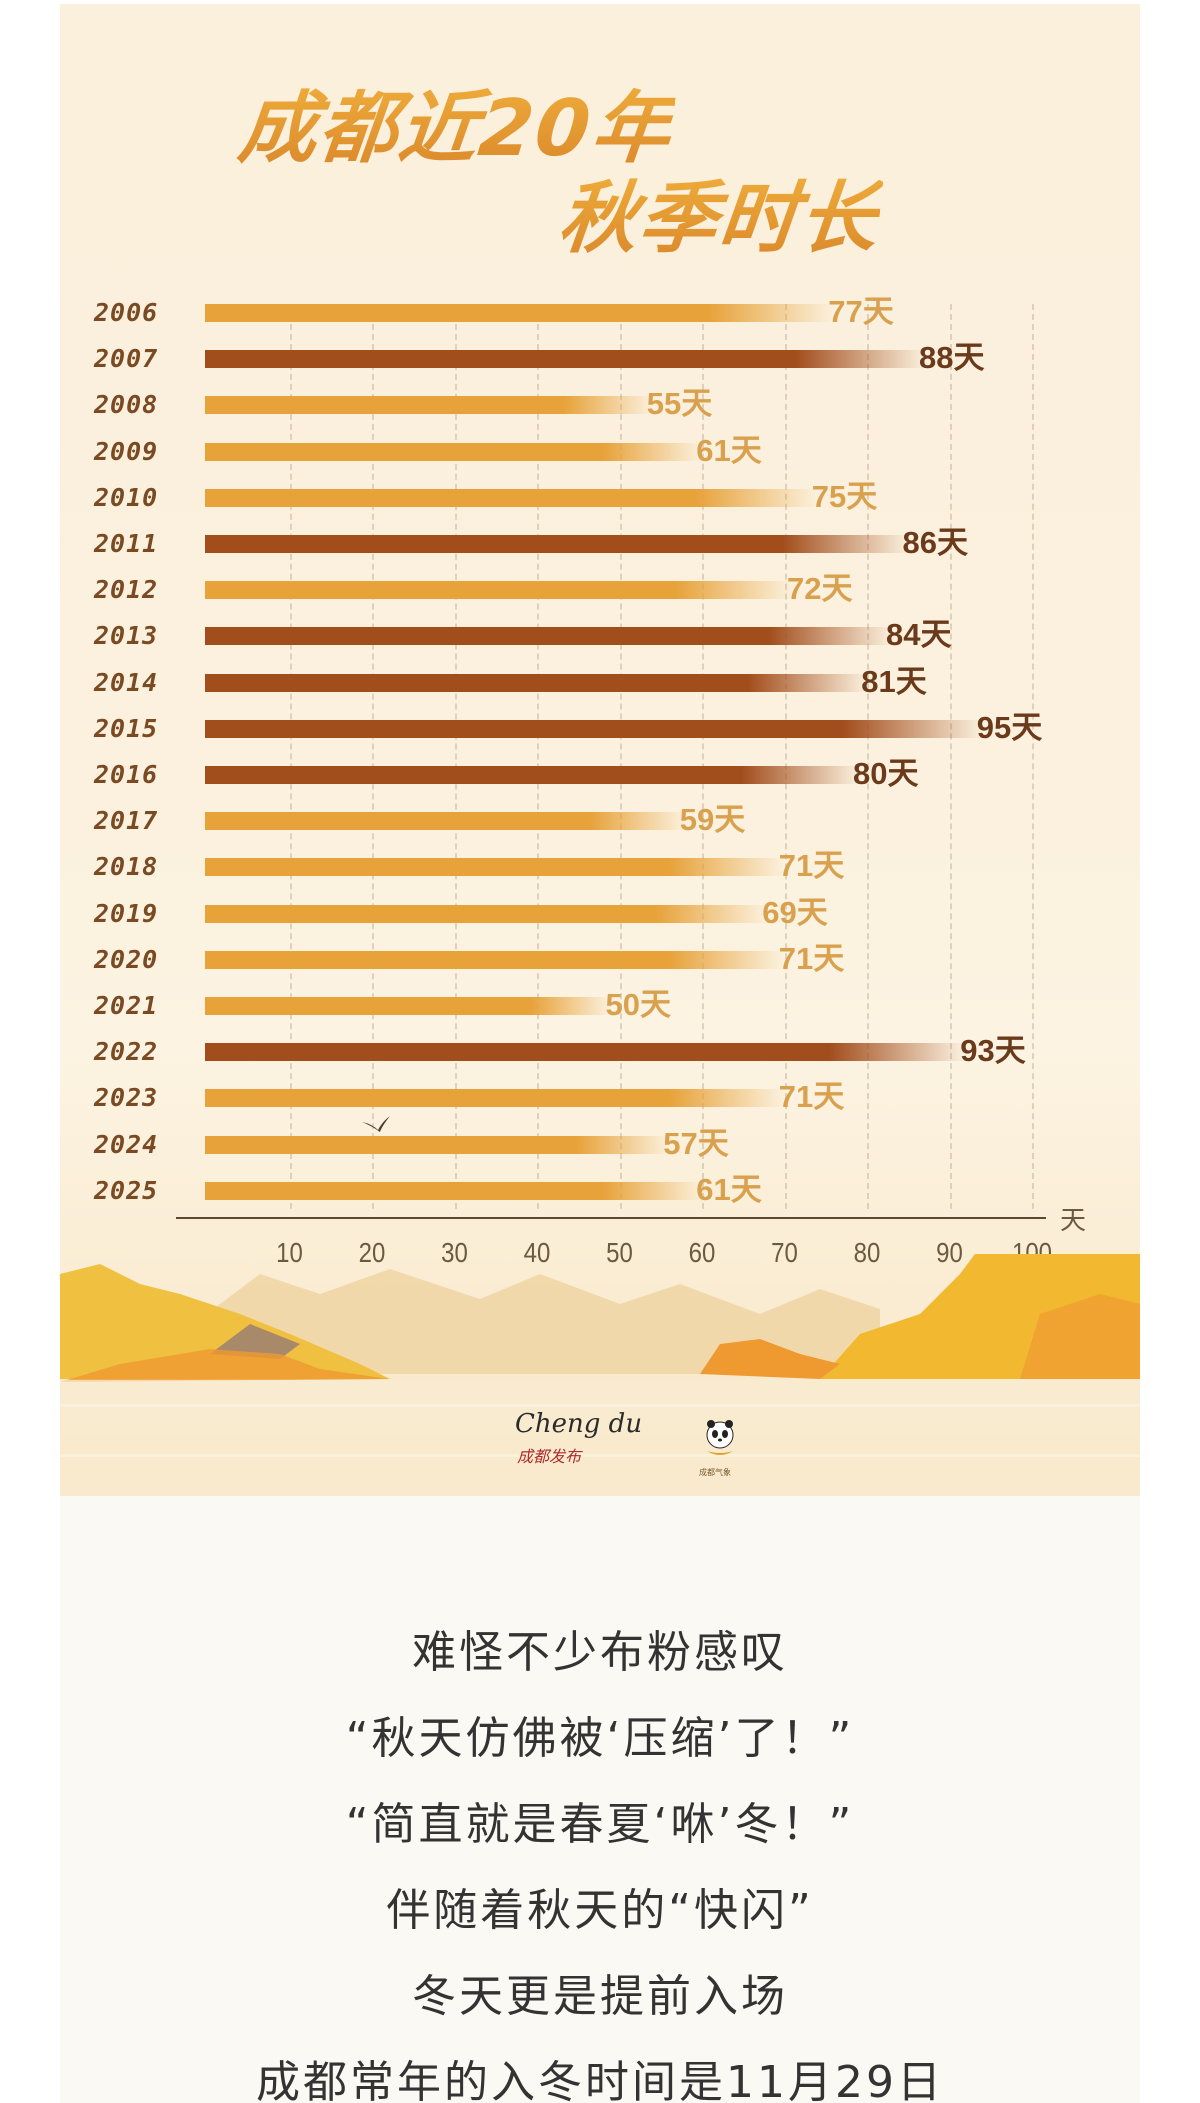 This screenshot has height=2103, width=1200. What do you see at coordinates (126, 1052) in the screenshot?
I see `year-label: 2022` at bounding box center [126, 1052].